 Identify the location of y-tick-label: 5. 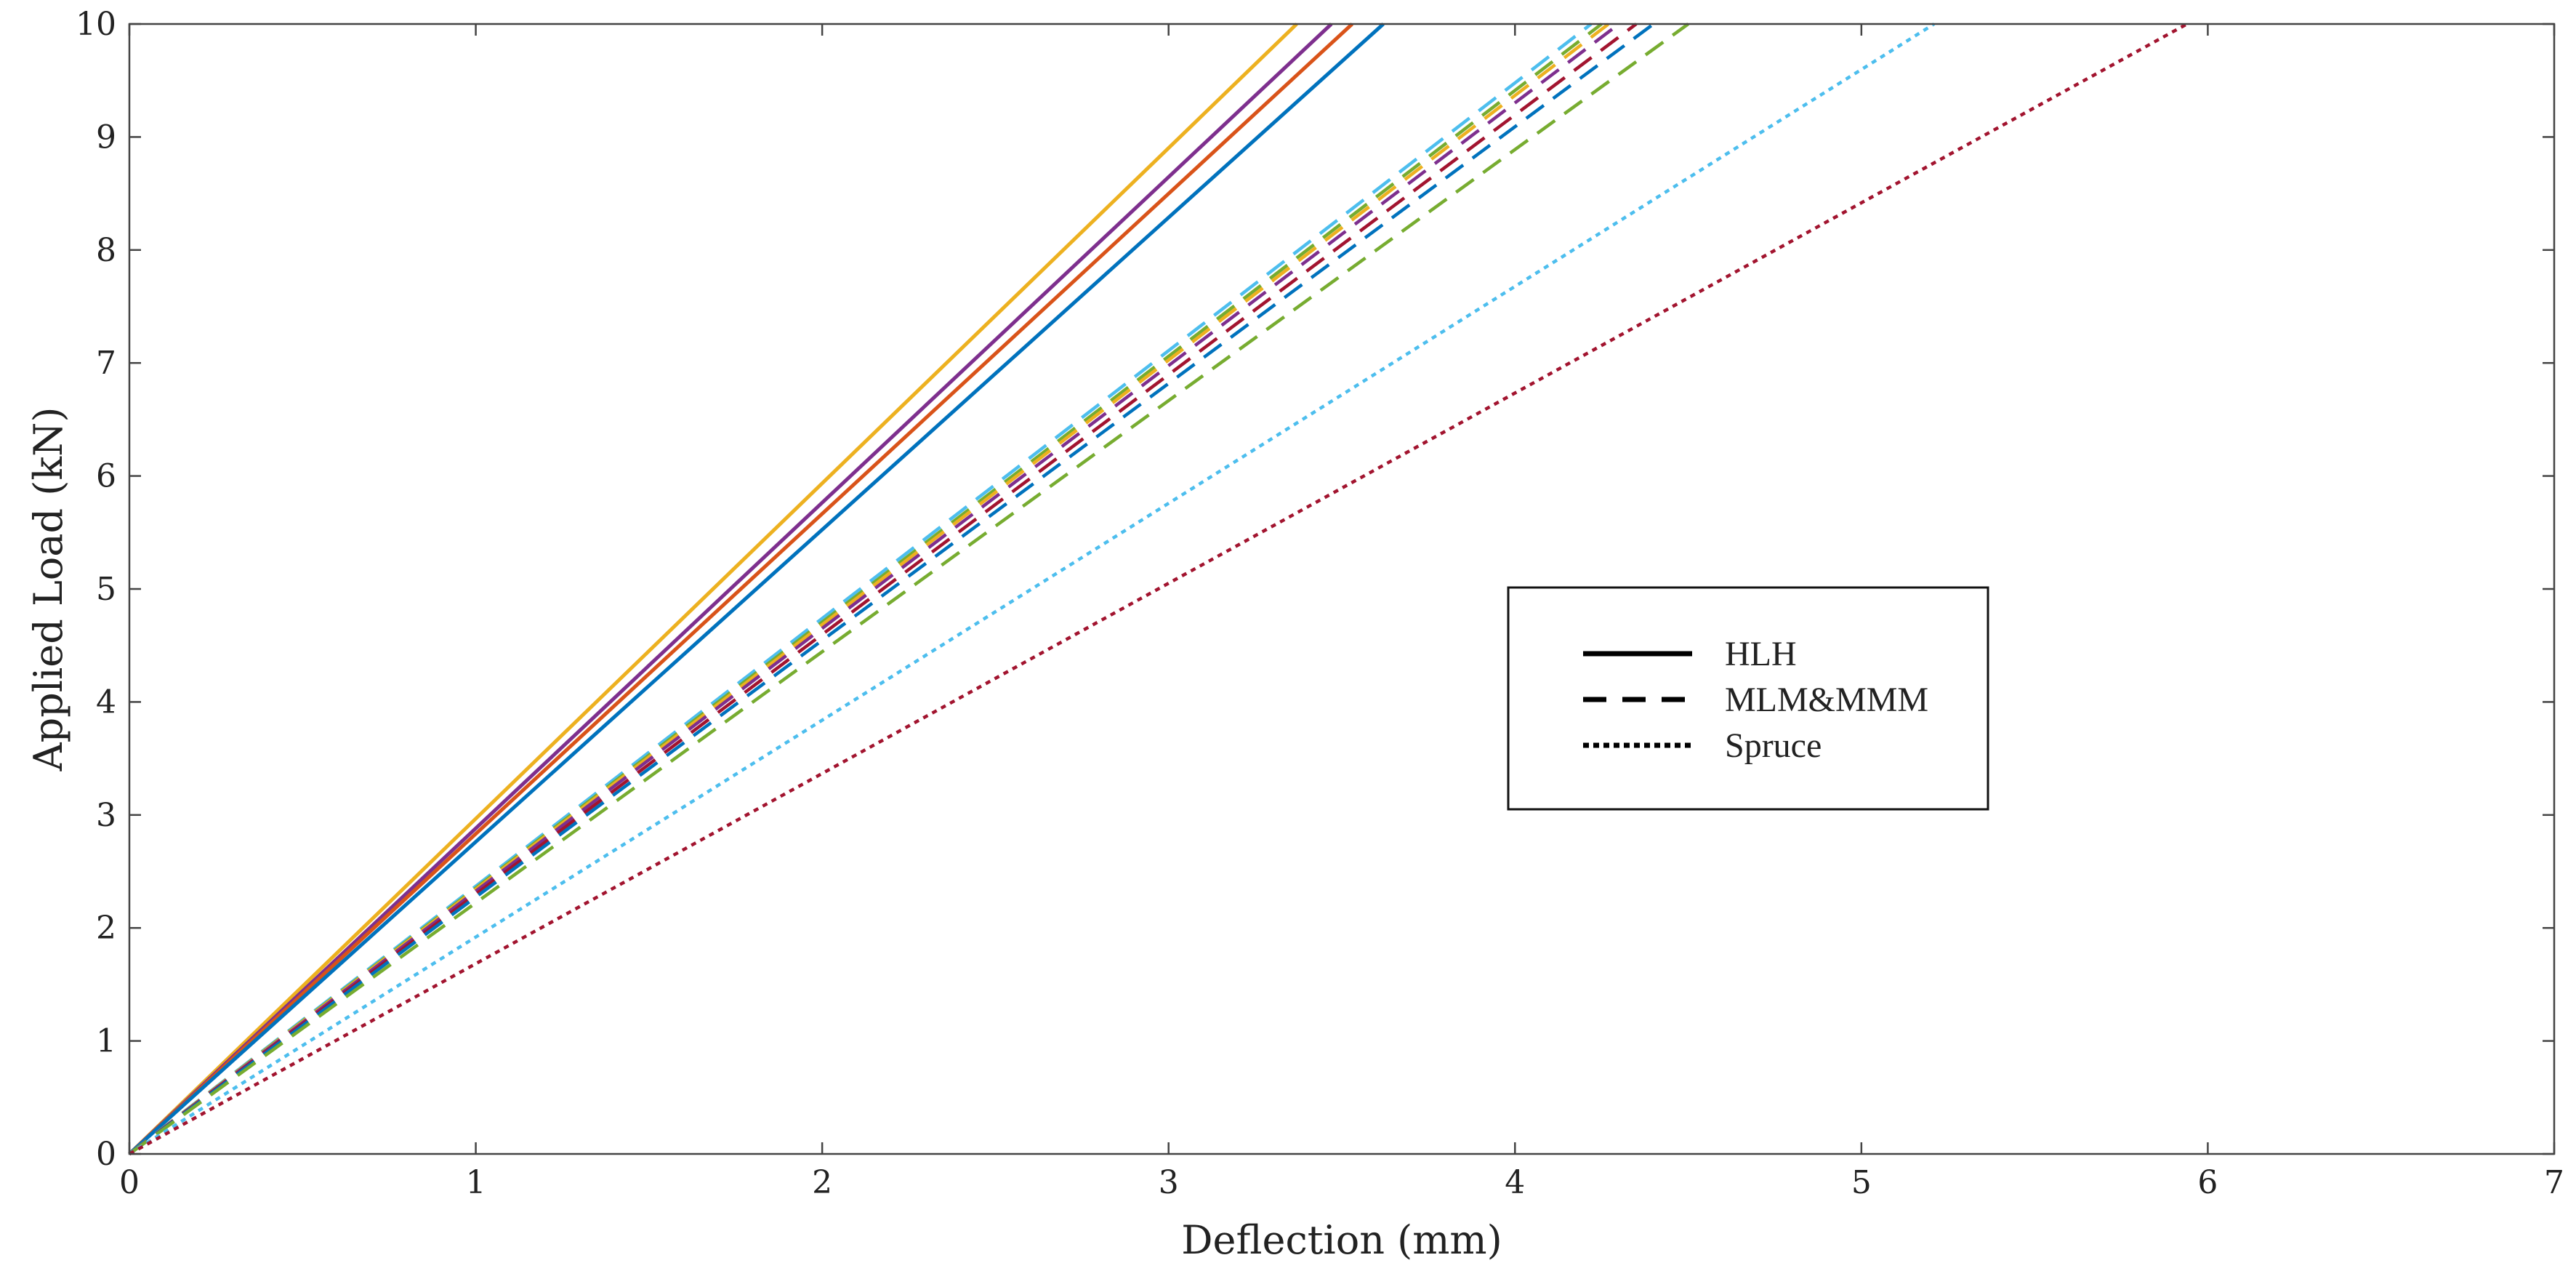
(106, 589).